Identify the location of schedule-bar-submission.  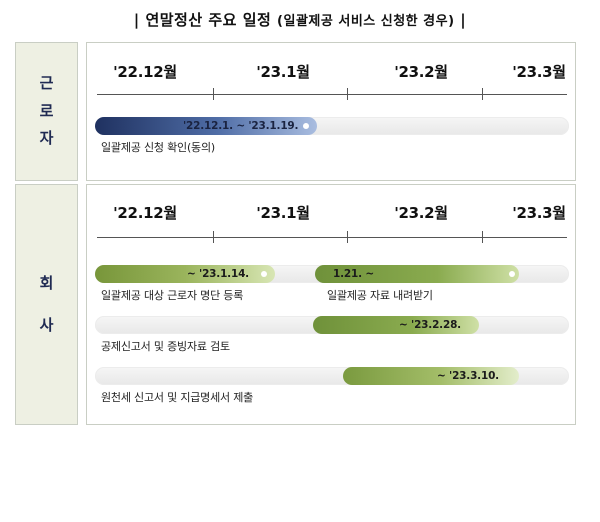
(431, 376).